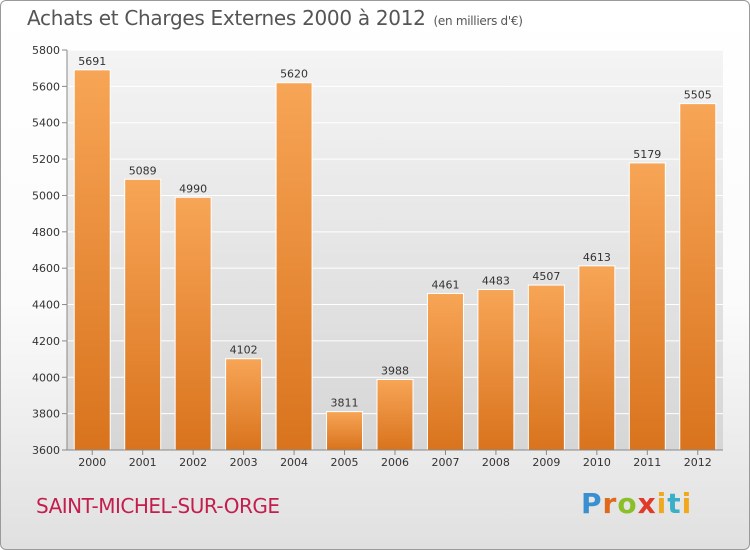 This screenshot has width=750, height=550. Describe the element at coordinates (294, 266) in the screenshot. I see `bar-2004` at that location.